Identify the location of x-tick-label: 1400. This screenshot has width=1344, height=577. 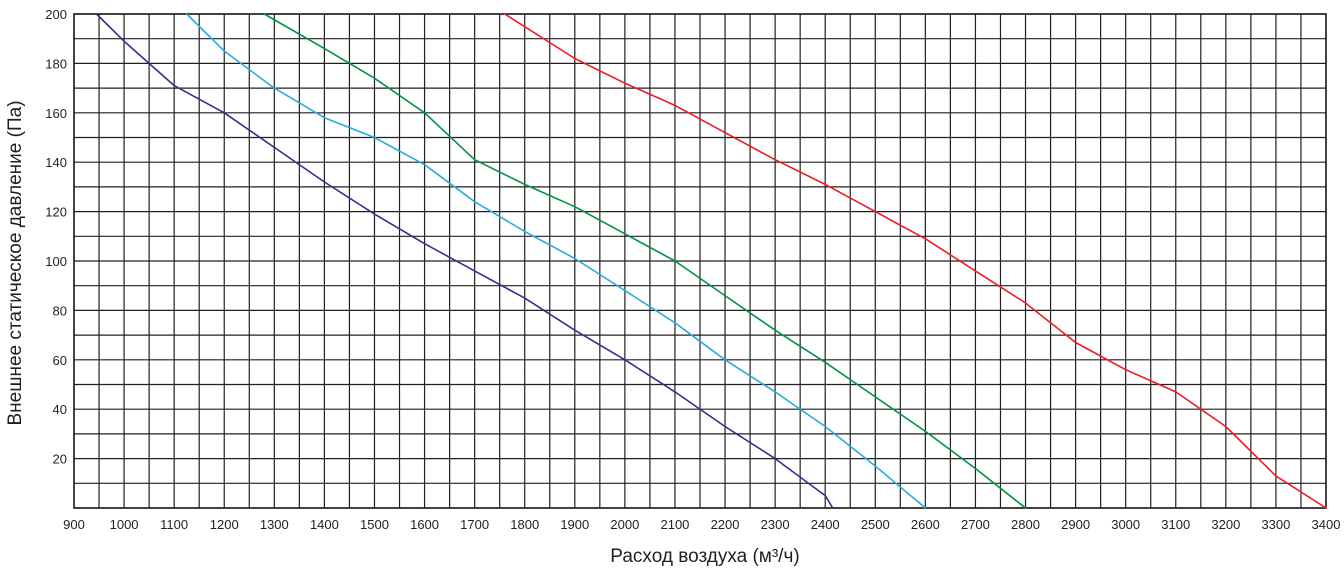
(324, 524).